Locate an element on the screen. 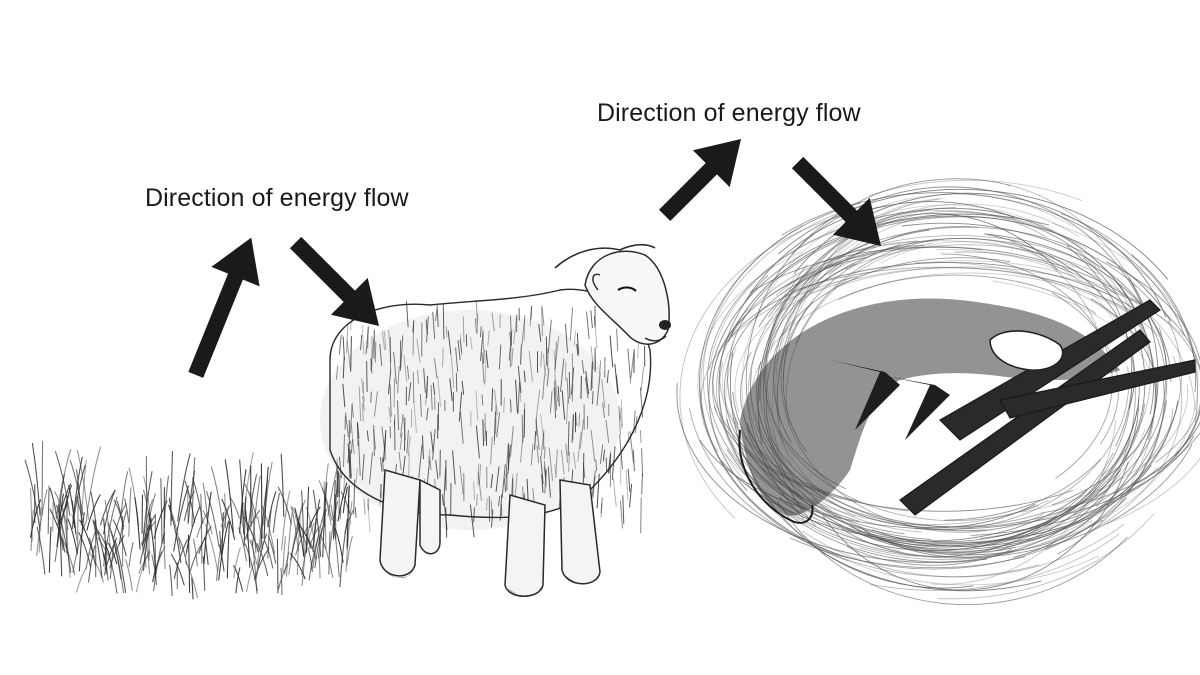 The image size is (1200, 675). energy-flow-label-2: Direction of energy flow is located at coordinates (729, 113).